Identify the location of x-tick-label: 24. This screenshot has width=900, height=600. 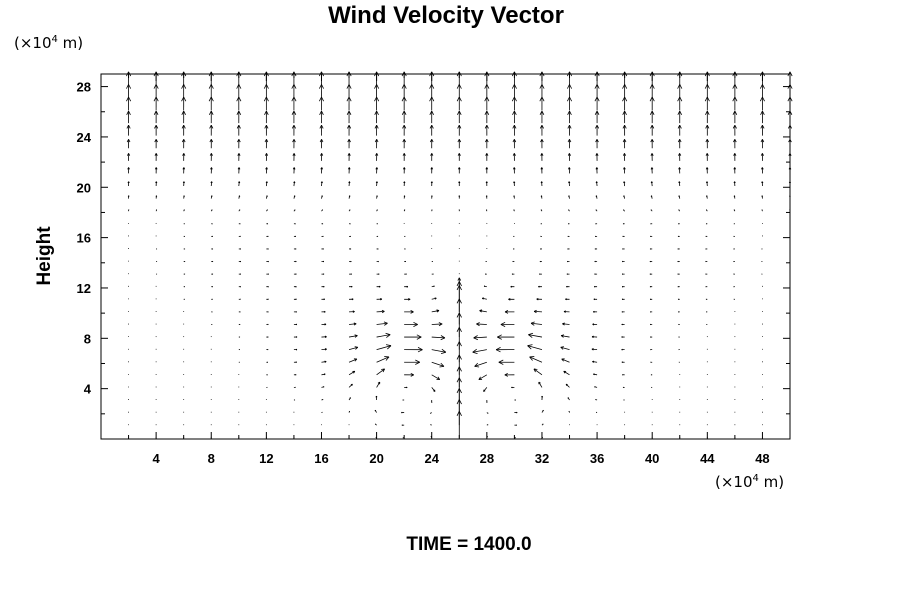
(431, 458).